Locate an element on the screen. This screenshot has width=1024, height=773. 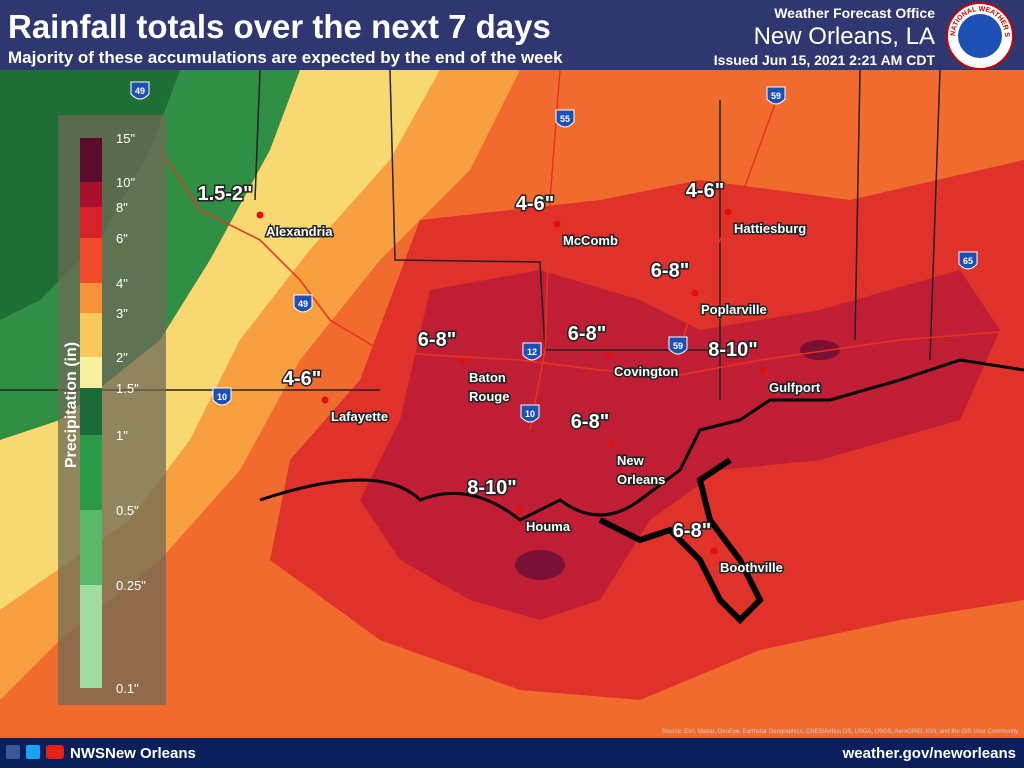
delta is located at coordinates (681, 541).